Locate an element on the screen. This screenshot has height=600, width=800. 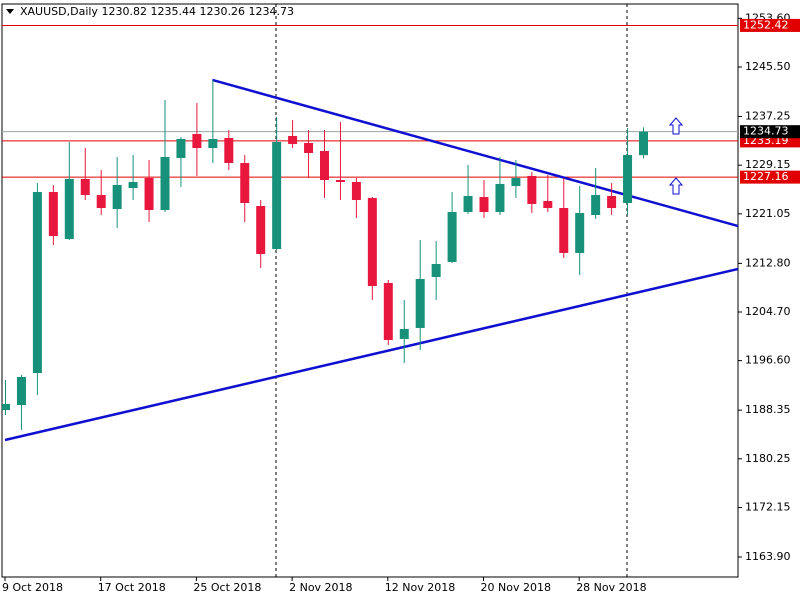
x-tick-label: 9 Oct 2018 is located at coordinates (32, 587).